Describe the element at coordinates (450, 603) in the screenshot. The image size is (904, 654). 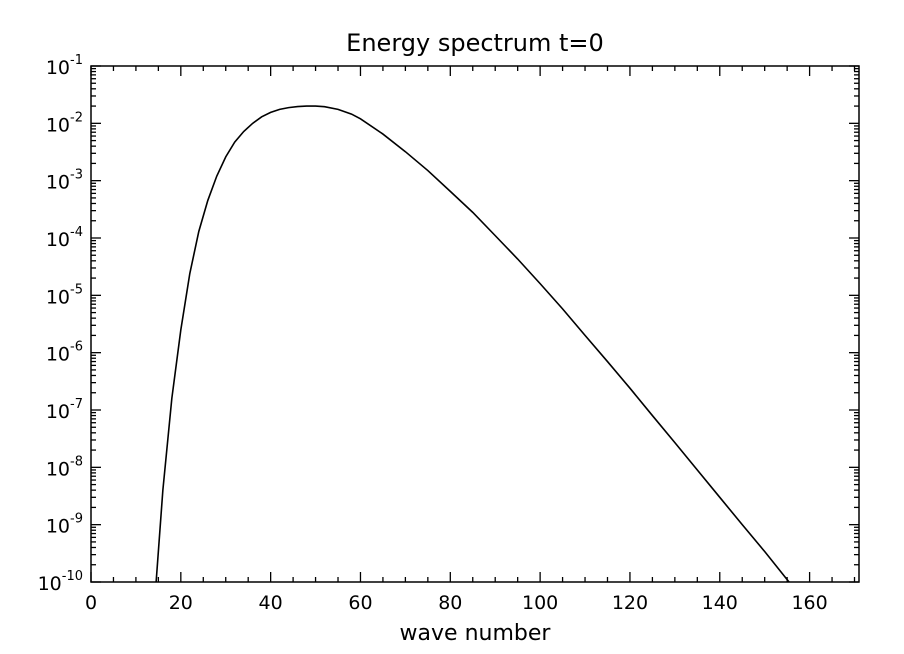
I see `x-tick-label: 80` at that location.